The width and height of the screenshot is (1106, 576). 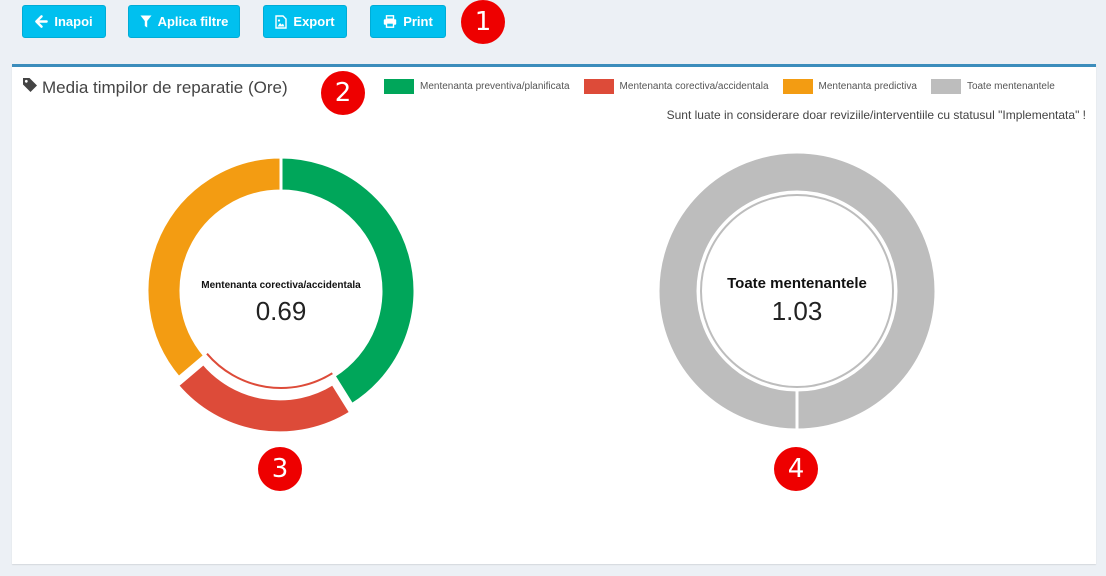 What do you see at coordinates (867, 86) in the screenshot?
I see `legend-label-predictive: Mentenanta predictiva` at bounding box center [867, 86].